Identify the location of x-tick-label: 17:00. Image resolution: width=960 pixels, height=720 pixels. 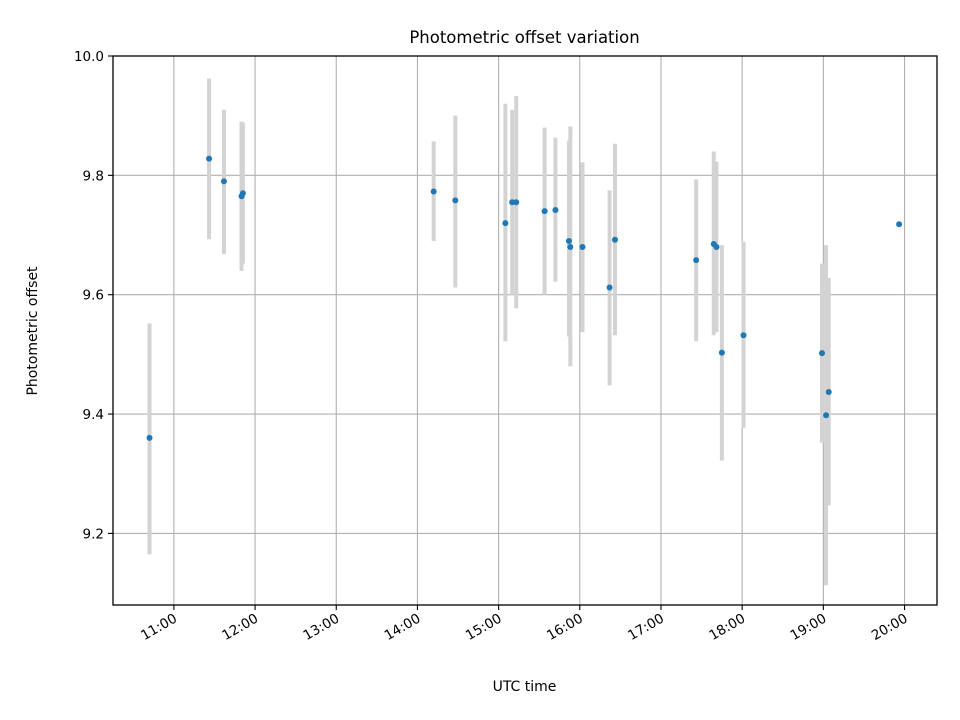
(646, 627).